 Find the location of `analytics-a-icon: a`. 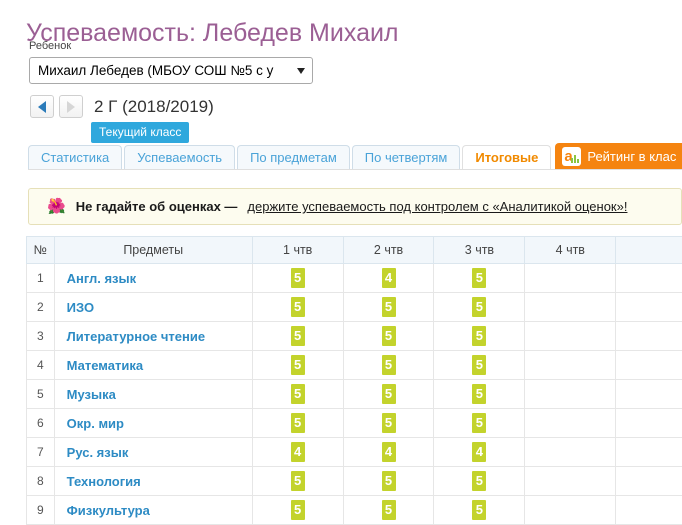

analytics-a-icon: a is located at coordinates (572, 156).